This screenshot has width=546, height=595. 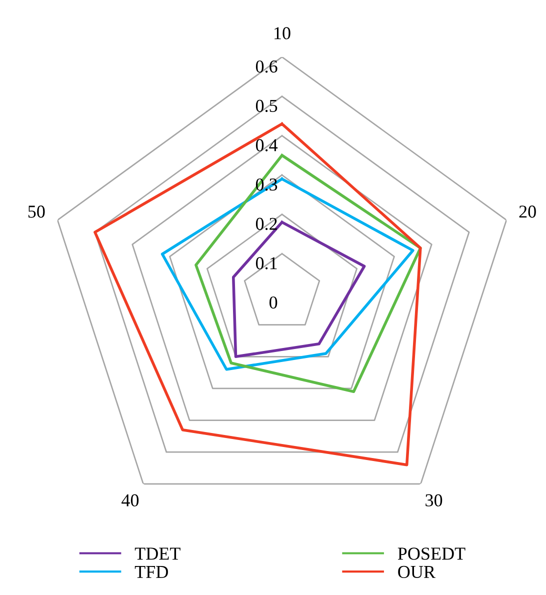 What do you see at coordinates (282, 33) in the screenshot?
I see `spoke-label: 10` at bounding box center [282, 33].